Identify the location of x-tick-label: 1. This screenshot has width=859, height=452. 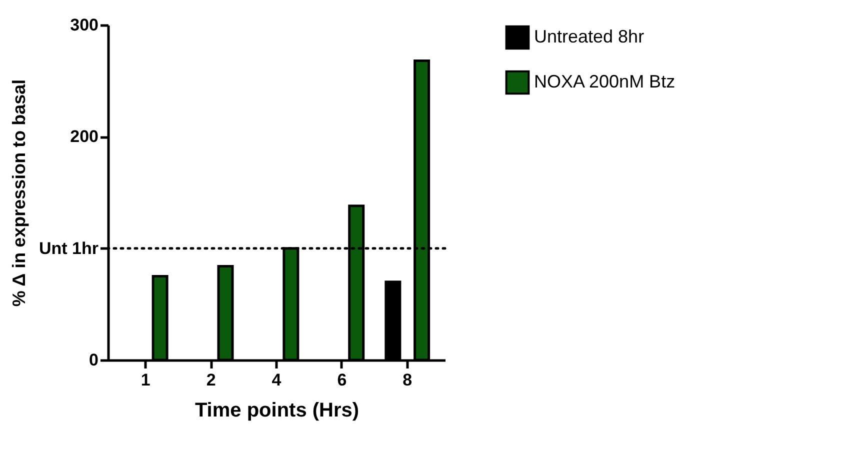
(145, 380).